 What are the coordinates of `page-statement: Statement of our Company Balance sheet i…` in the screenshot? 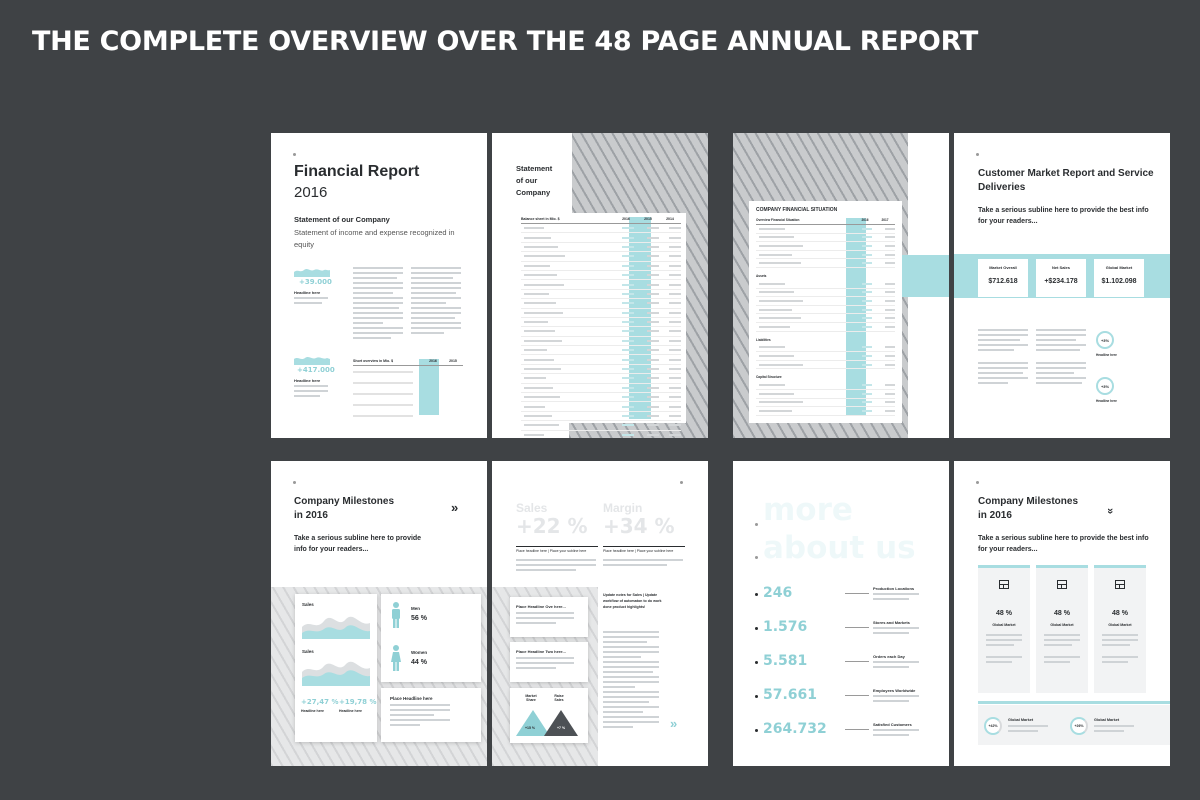 It's located at (600, 285).